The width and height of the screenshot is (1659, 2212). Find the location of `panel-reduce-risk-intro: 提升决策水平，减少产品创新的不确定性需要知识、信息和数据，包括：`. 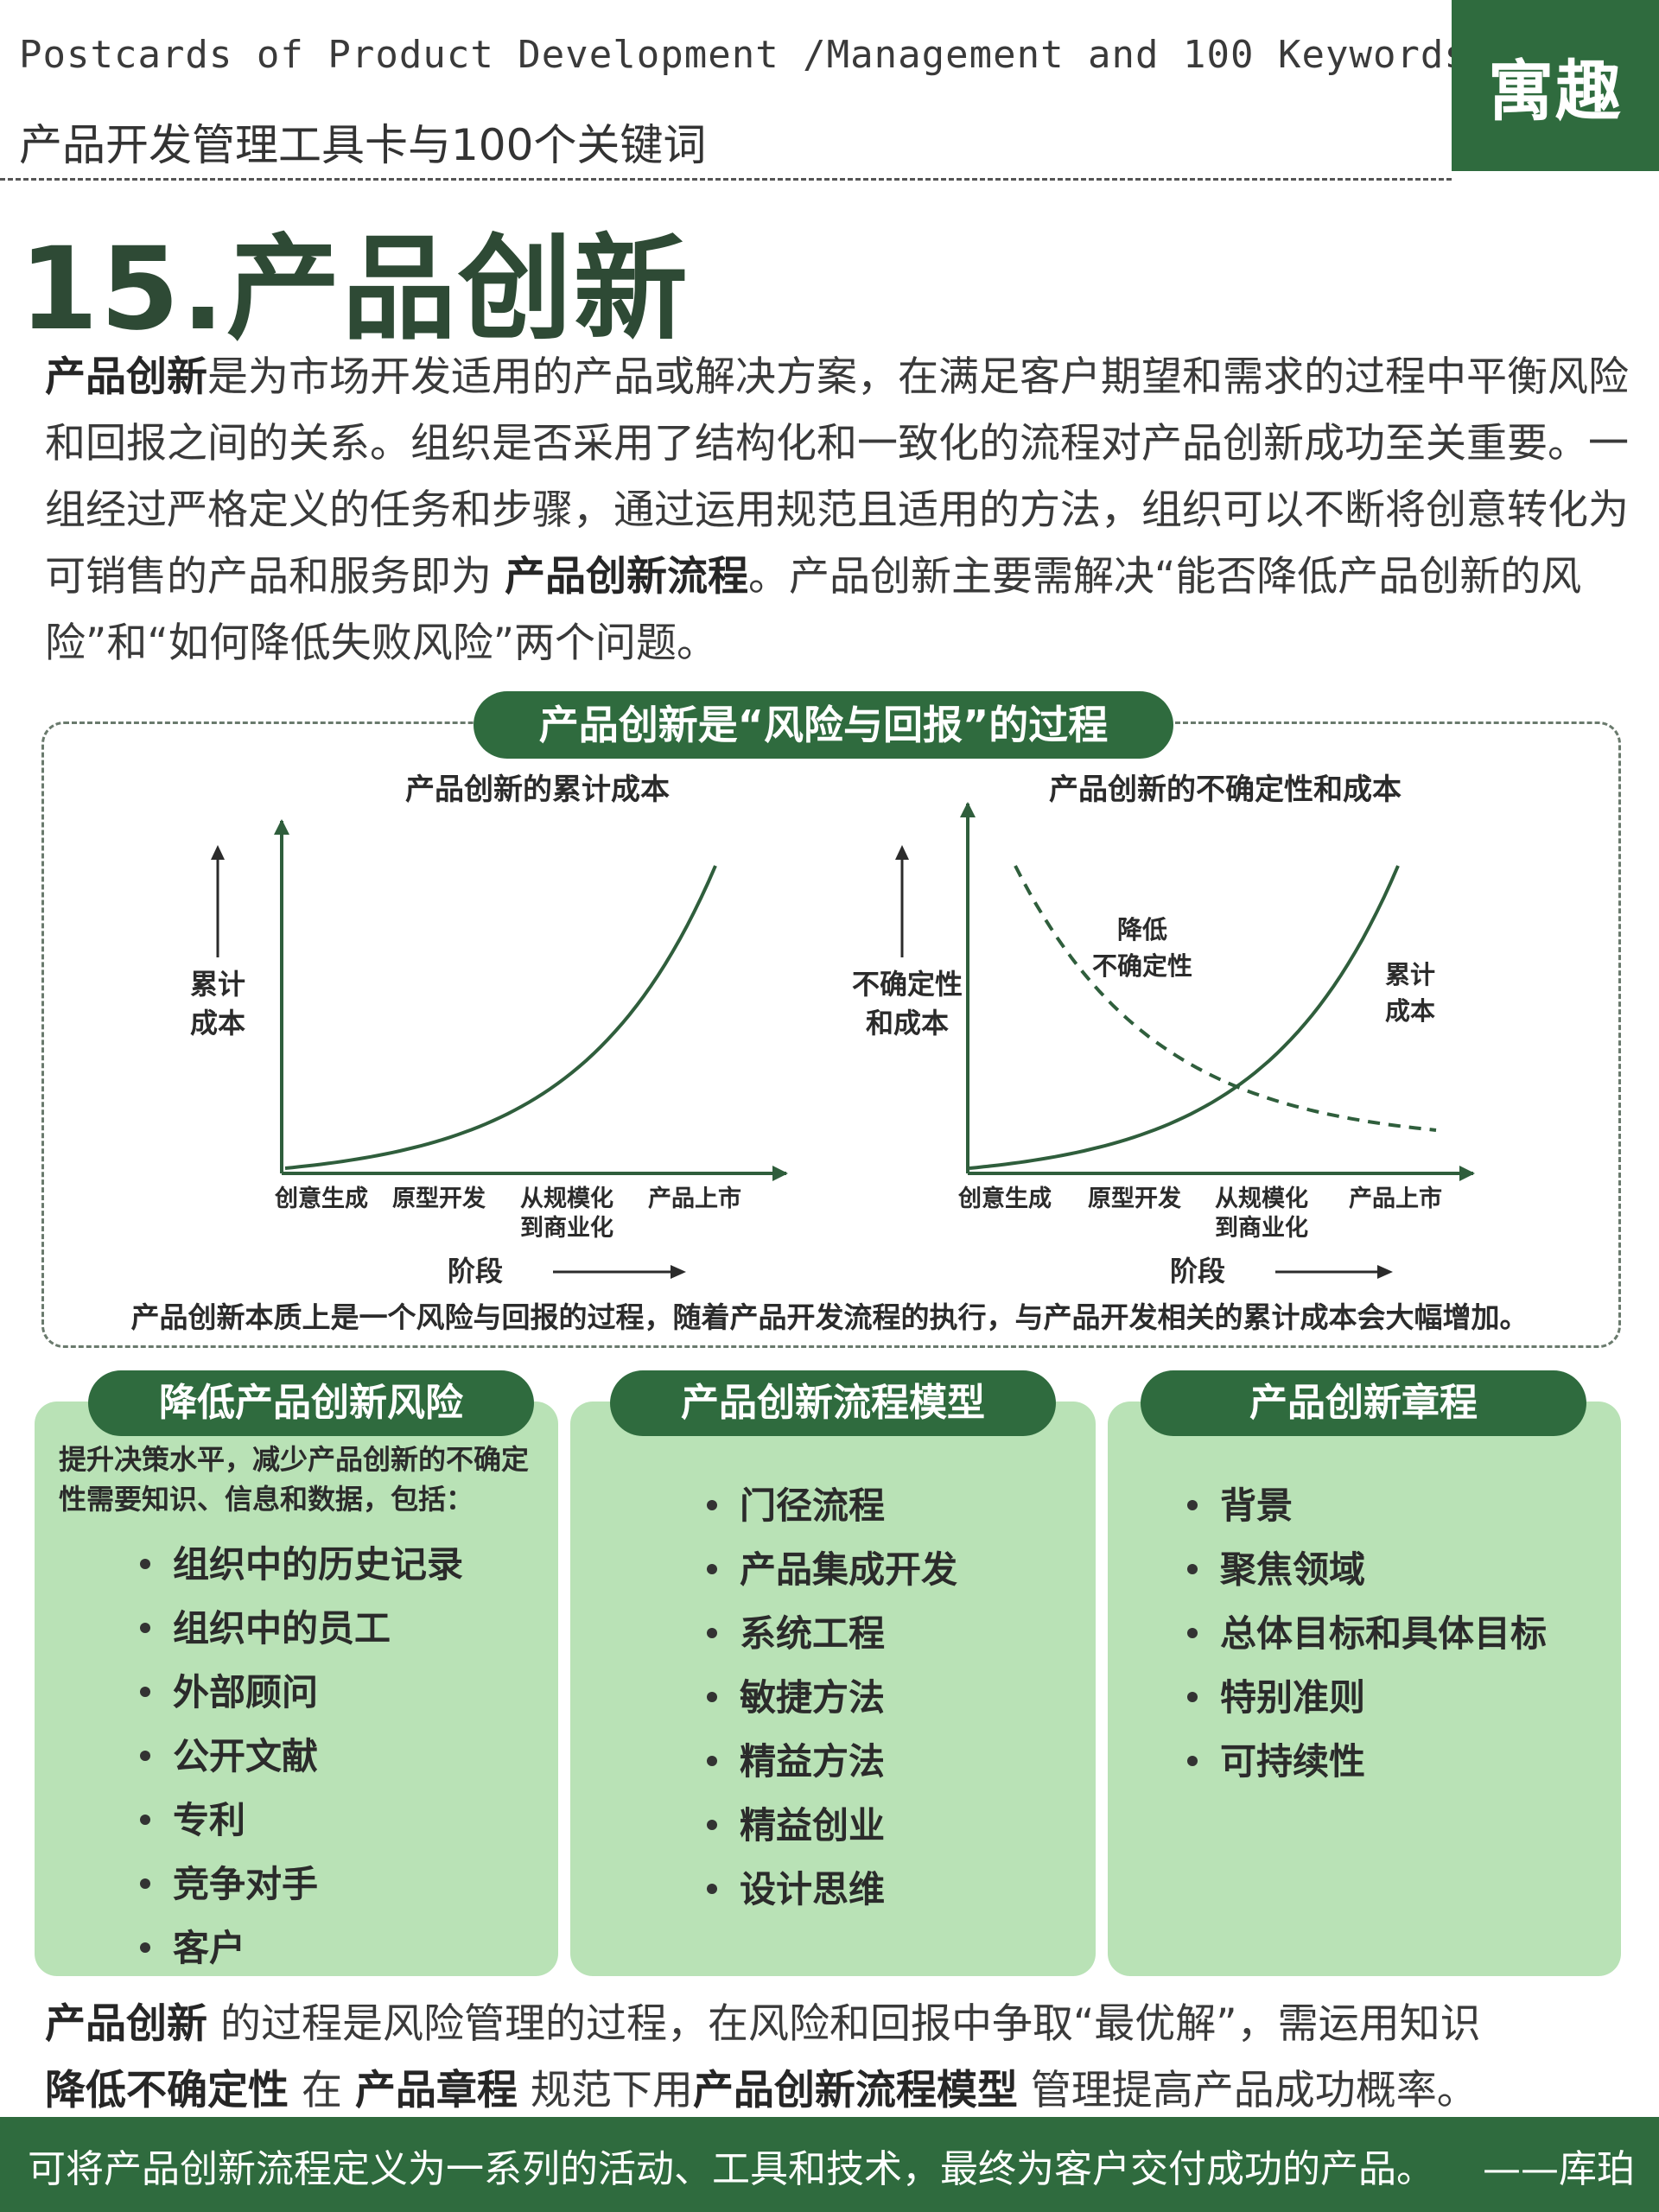

panel-reduce-risk-intro: 提升决策水平，减少产品创新的不确定性需要知识、信息和数据，包括： is located at coordinates (294, 1479).